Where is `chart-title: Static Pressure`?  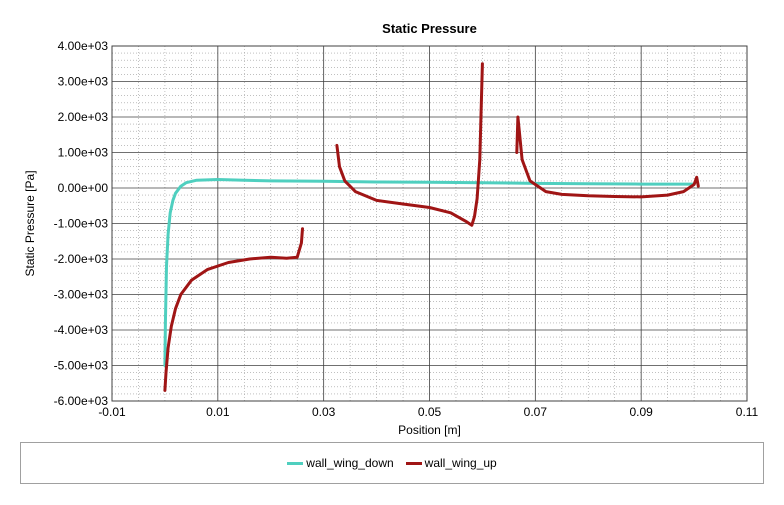
chart-title: Static Pressure is located at coordinates (429, 28).